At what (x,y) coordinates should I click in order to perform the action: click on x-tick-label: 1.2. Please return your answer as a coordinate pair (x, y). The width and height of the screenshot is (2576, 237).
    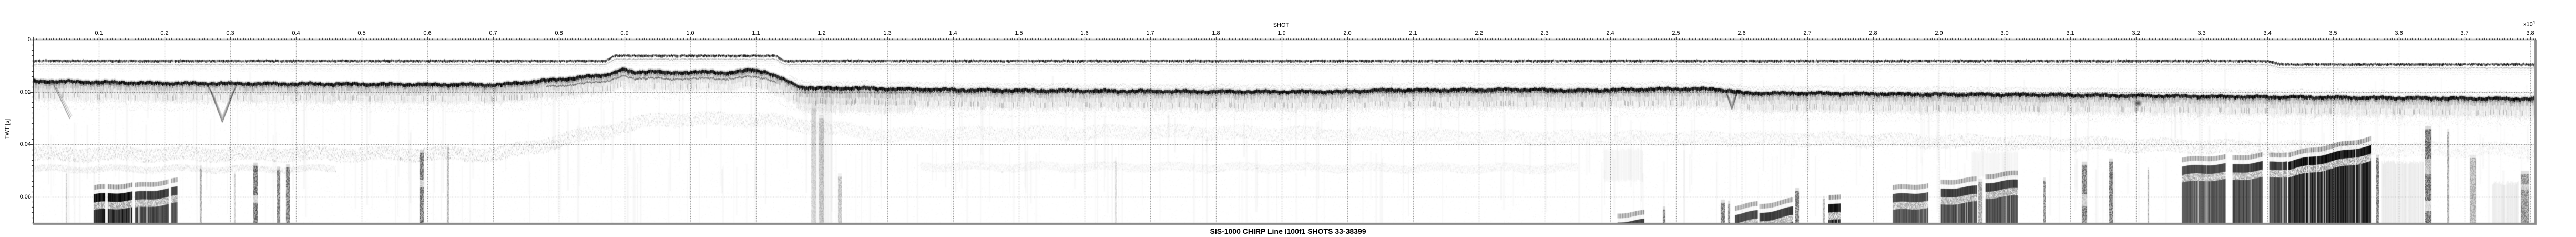
    Looking at the image, I should click on (821, 33).